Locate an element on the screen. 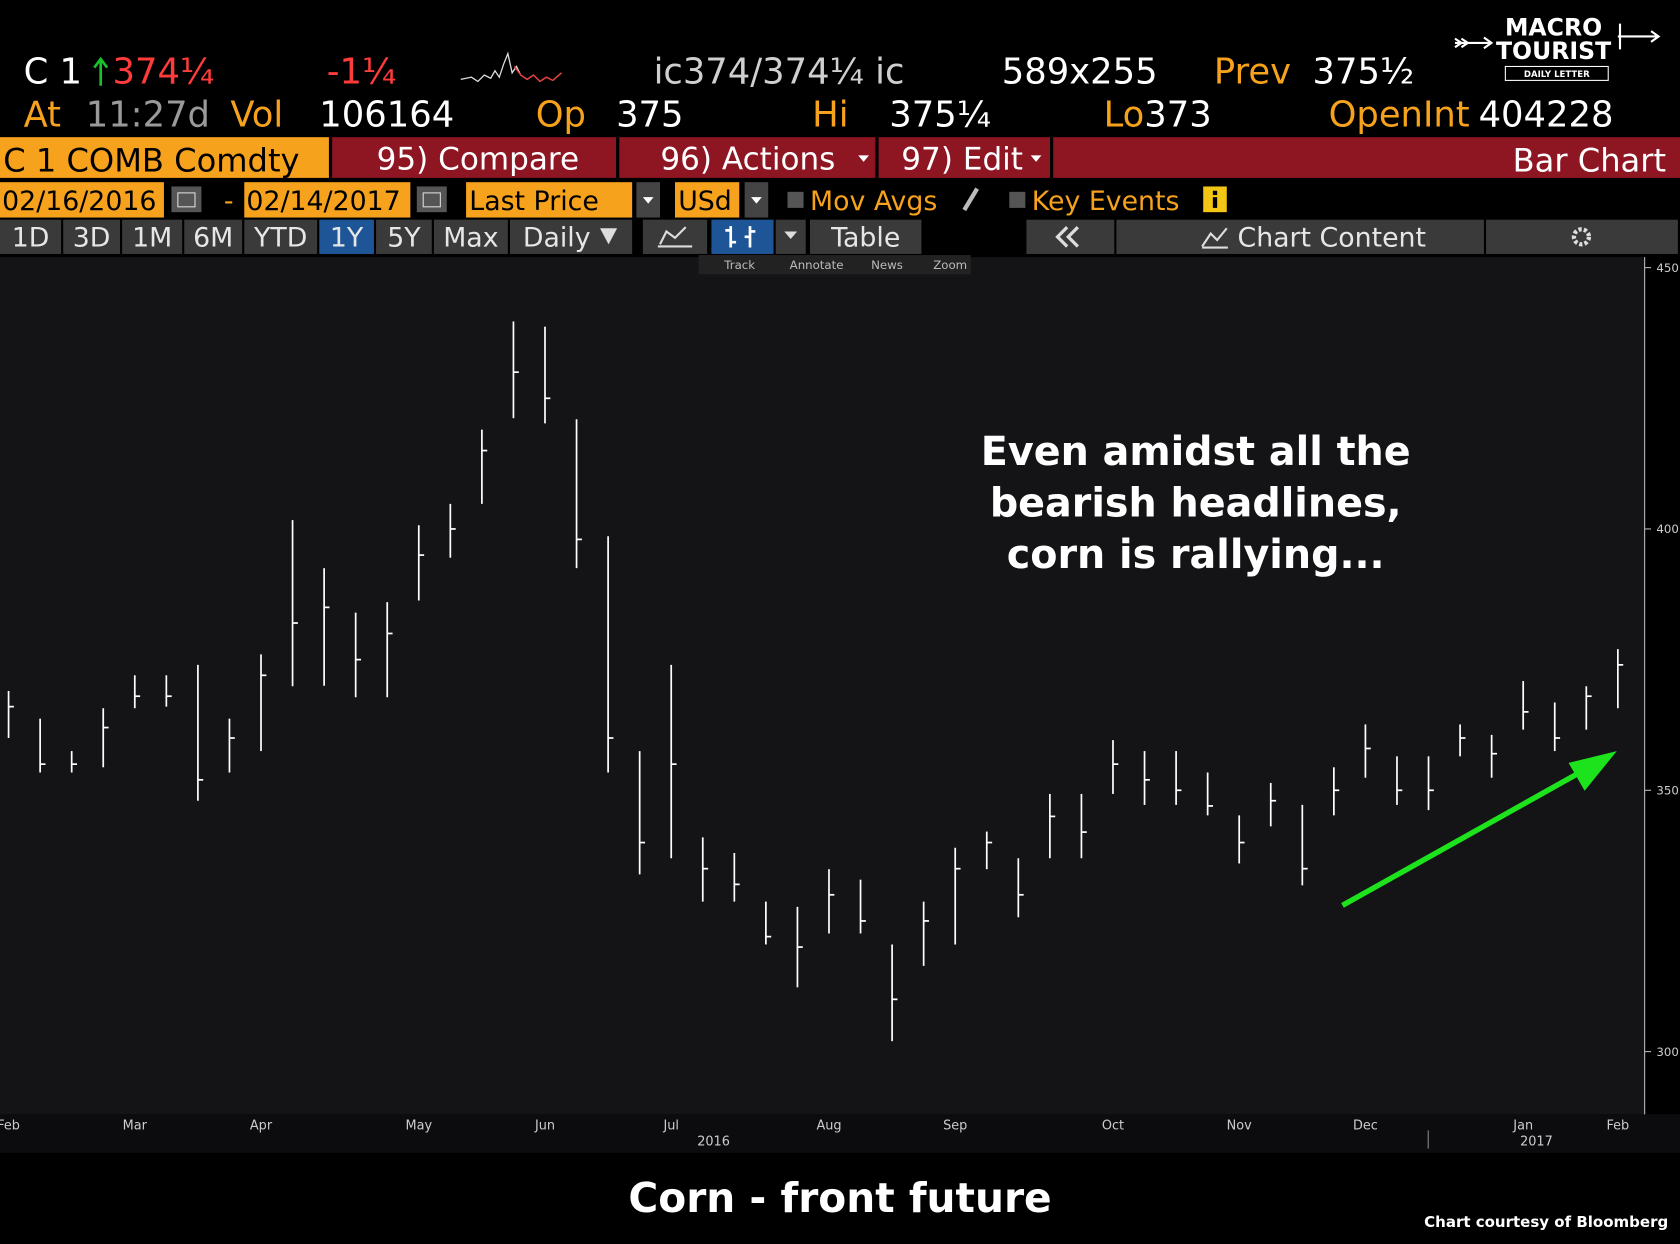 The width and height of the screenshot is (1680, 1244). tool-label: Zoom is located at coordinates (950, 265).